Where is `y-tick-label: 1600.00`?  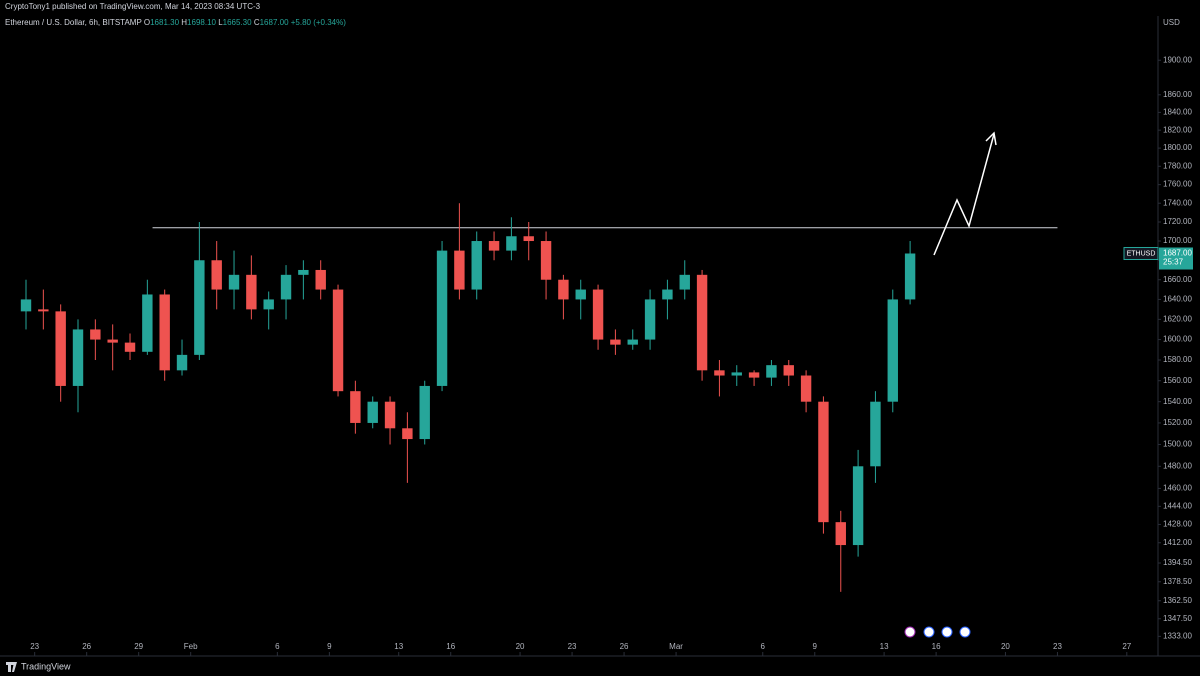
y-tick-label: 1600.00 is located at coordinates (1177, 339).